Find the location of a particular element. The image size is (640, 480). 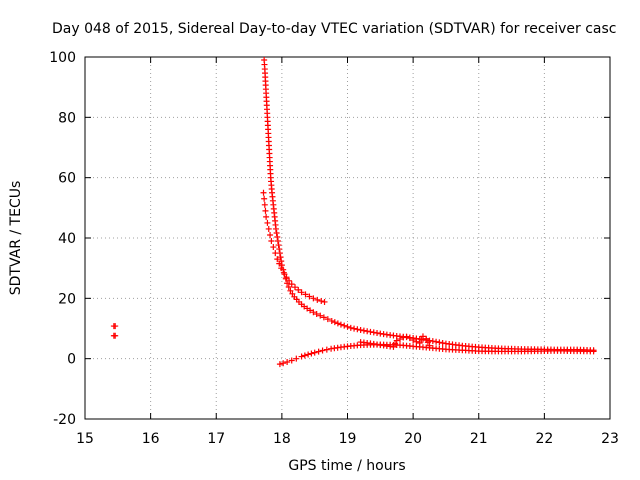

x-tick-label: 15 is located at coordinates (85, 439).